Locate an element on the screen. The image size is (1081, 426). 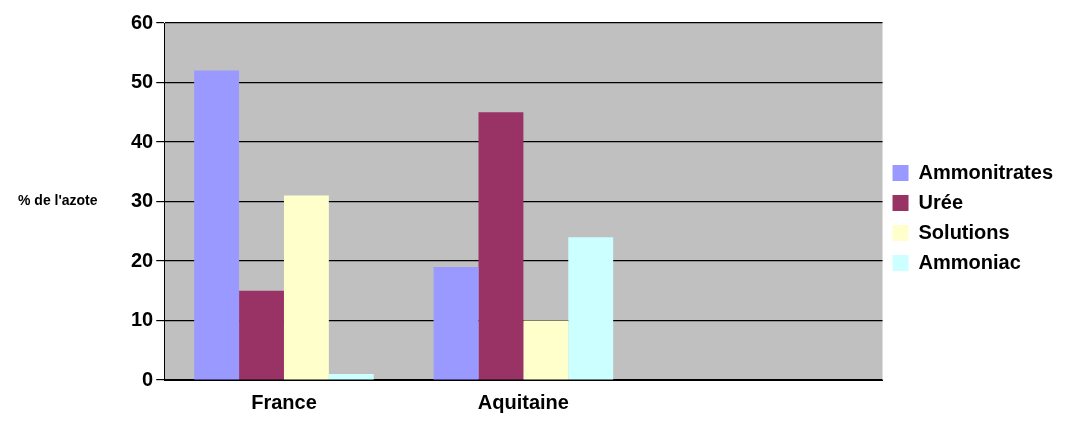
y-tick-label: 30 is located at coordinates (142, 200).